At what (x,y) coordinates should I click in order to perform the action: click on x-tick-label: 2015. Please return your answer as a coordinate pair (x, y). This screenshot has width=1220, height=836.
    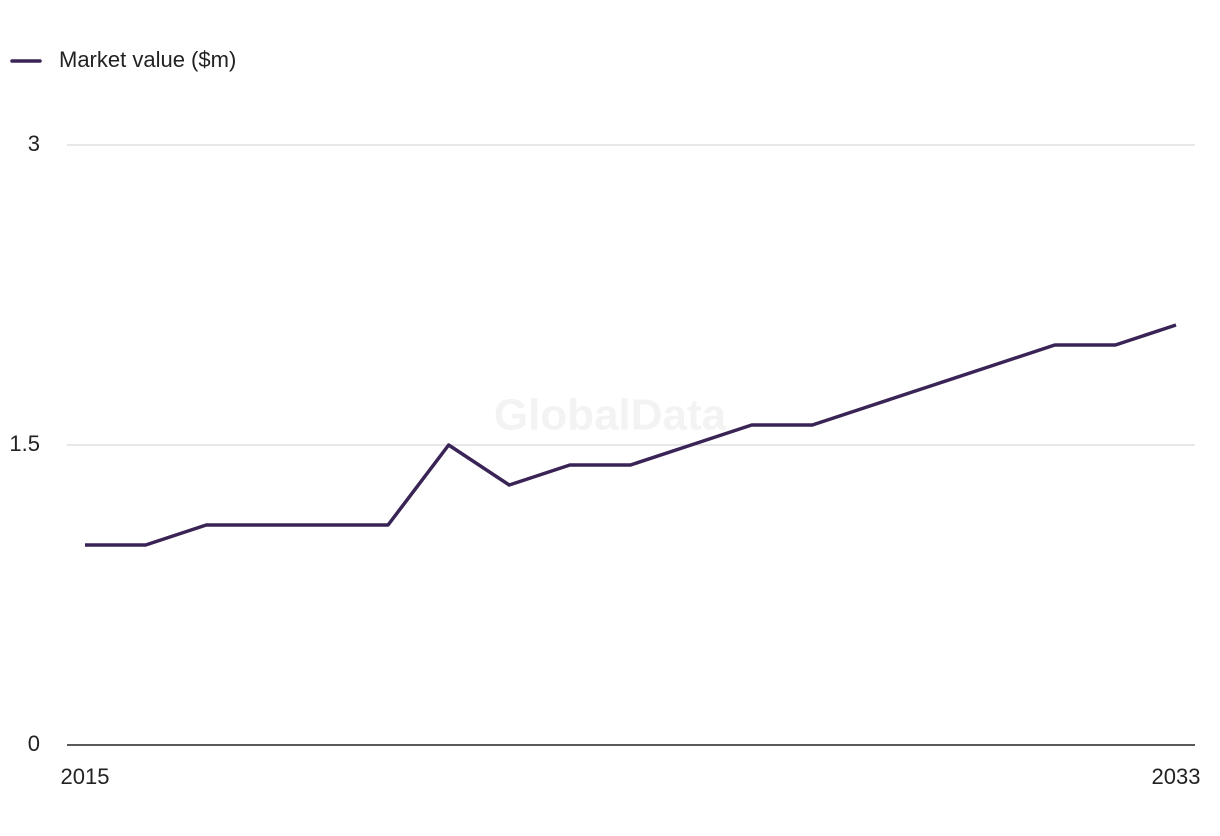
    Looking at the image, I should click on (85, 776).